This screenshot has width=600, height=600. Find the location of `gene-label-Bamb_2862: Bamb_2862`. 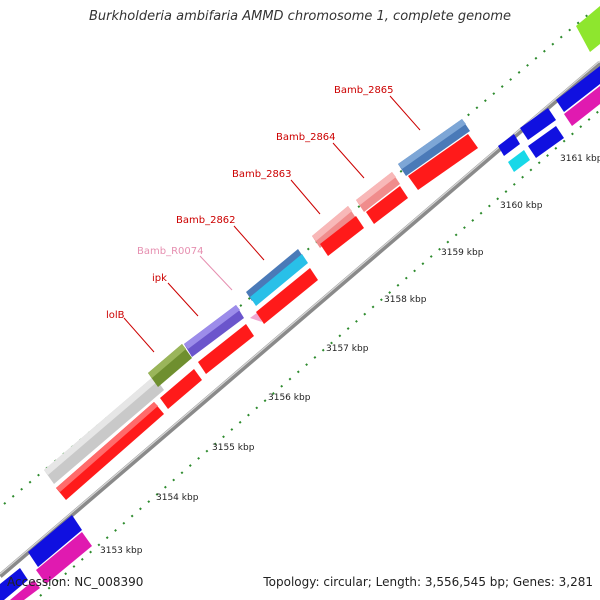

gene-label-Bamb_2862: Bamb_2862 is located at coordinates (206, 220).